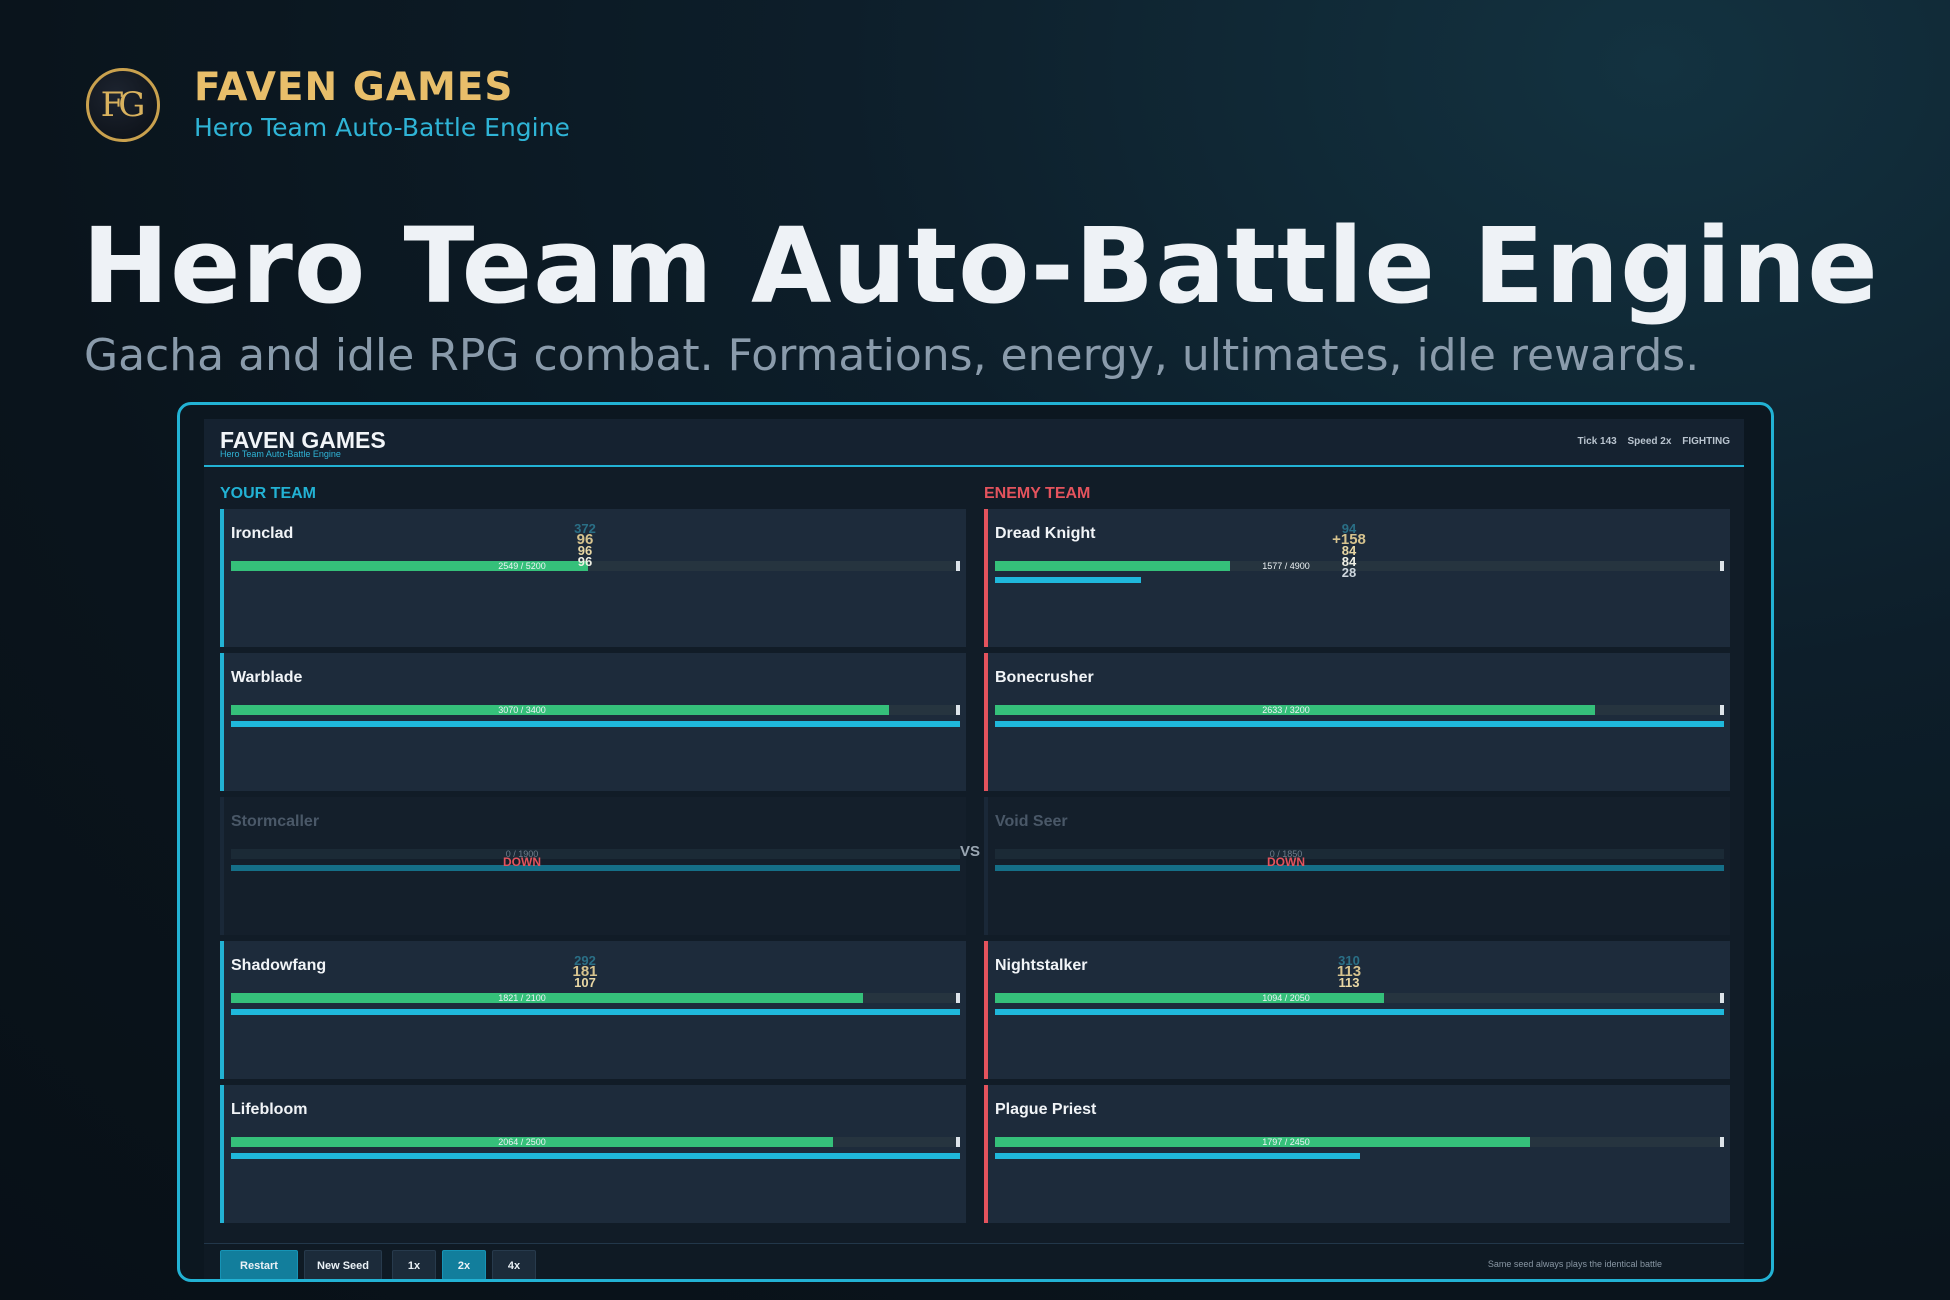 This screenshot has height=1300, width=1950. Describe the element at coordinates (1286, 998) in the screenshot. I see `hp-text: 1094 / 2050` at that location.